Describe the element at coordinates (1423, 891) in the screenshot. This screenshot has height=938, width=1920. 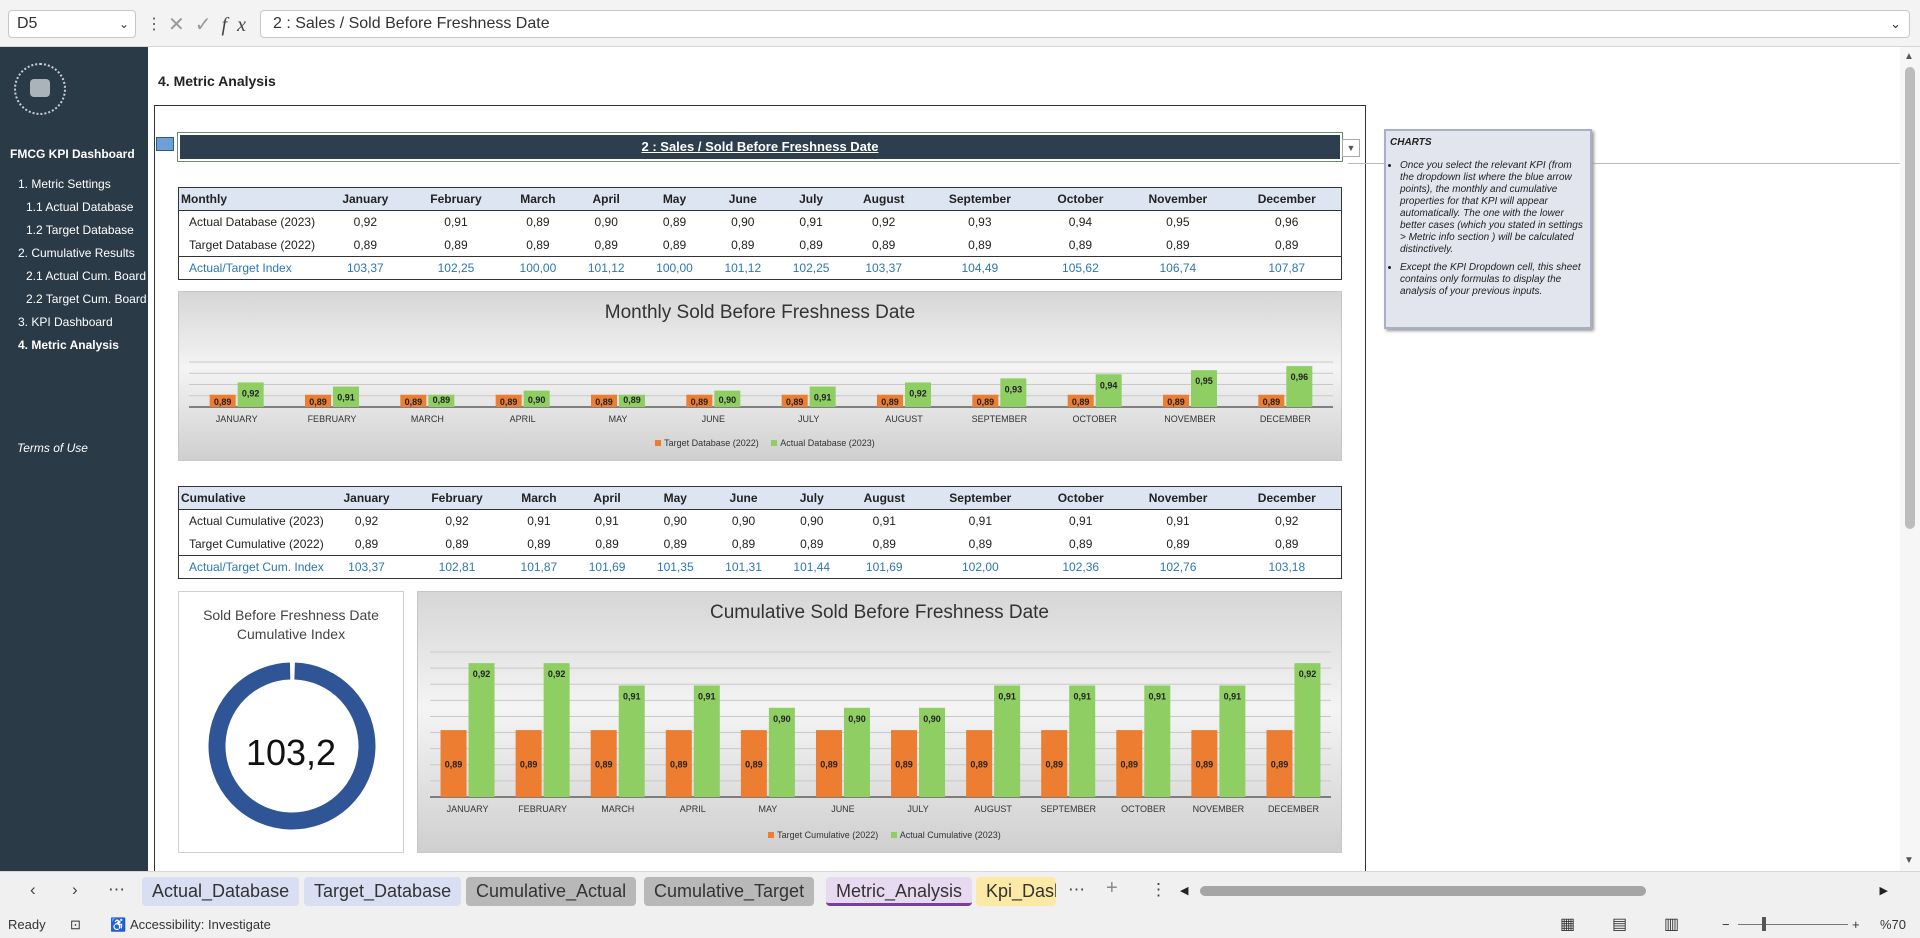
I see `scroll-thumb` at that location.